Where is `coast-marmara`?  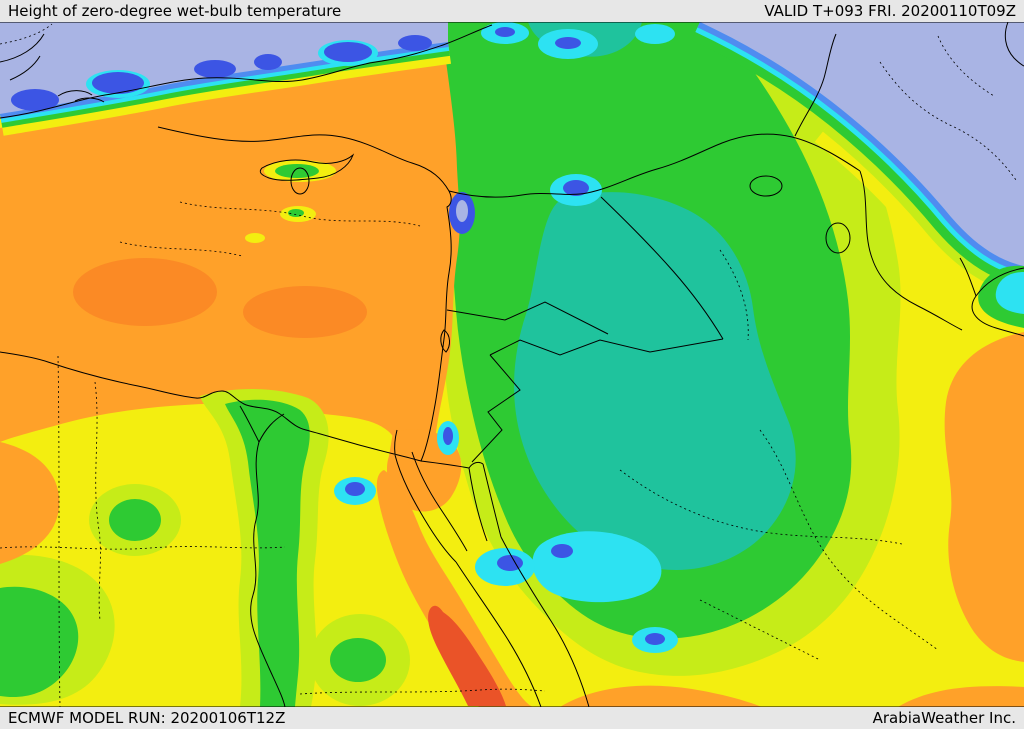 coast-marmara is located at coordinates (81, 96).